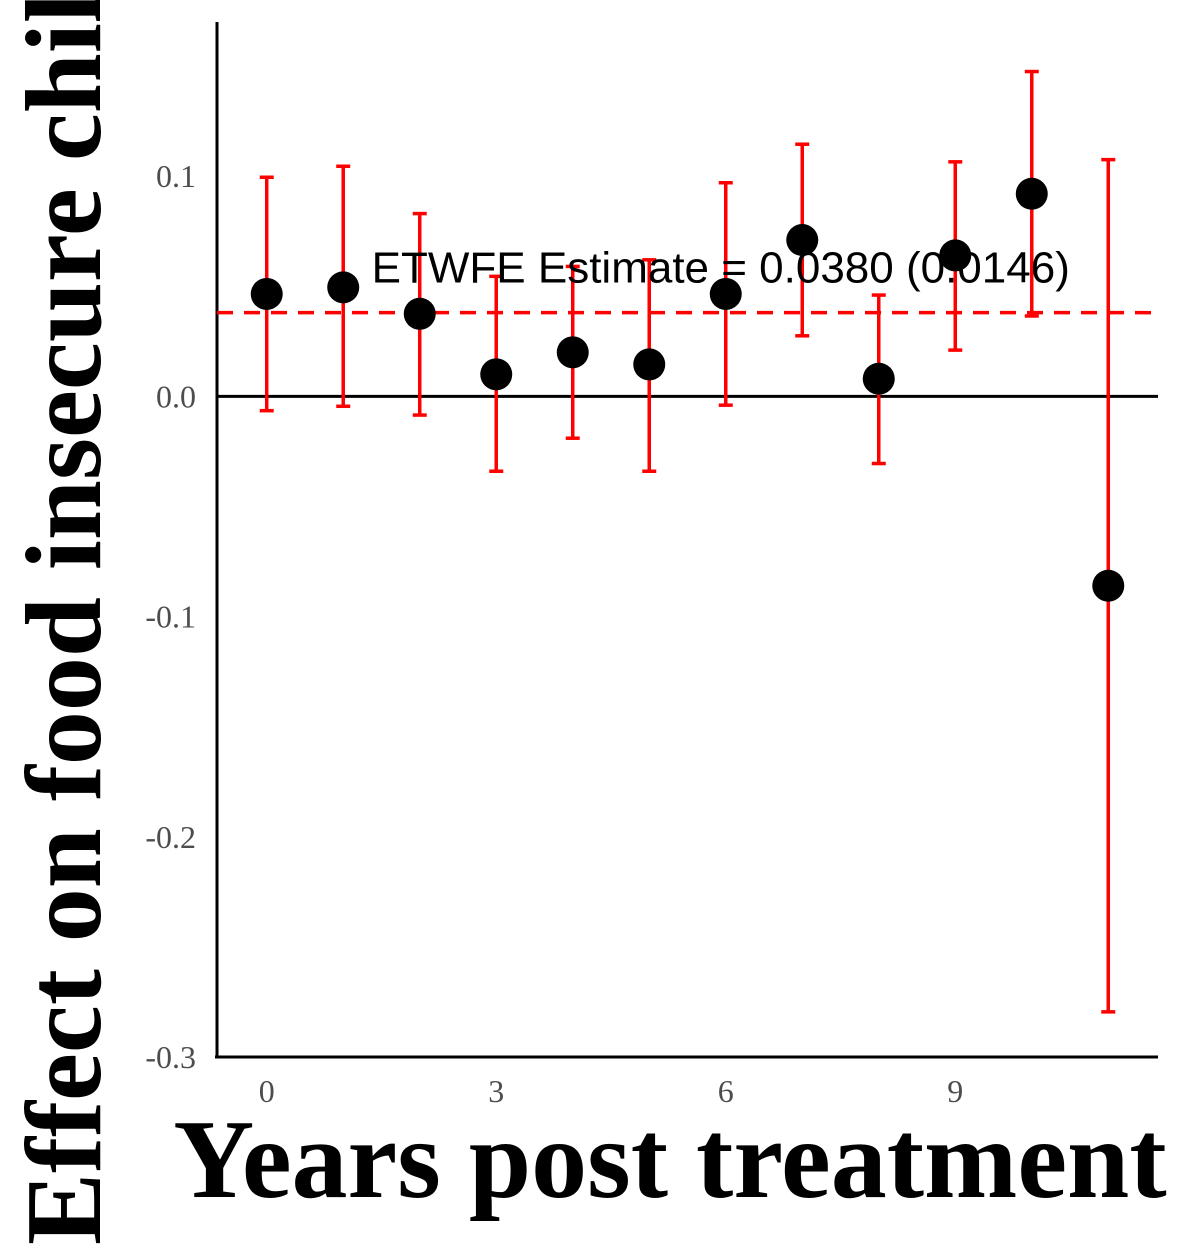 Image resolution: width=1181 pixels, height=1247 pixels. Describe the element at coordinates (176, 176) in the screenshot. I see `y-tick-label: 0.1` at that location.